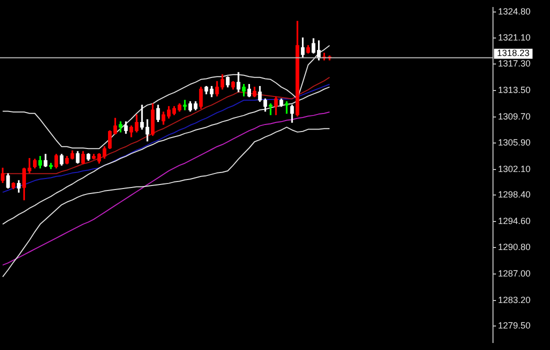 The height and width of the screenshot is (350, 550). Describe the element at coordinates (514, 273) in the screenshot. I see `y-tick-label: 1287.00` at that location.